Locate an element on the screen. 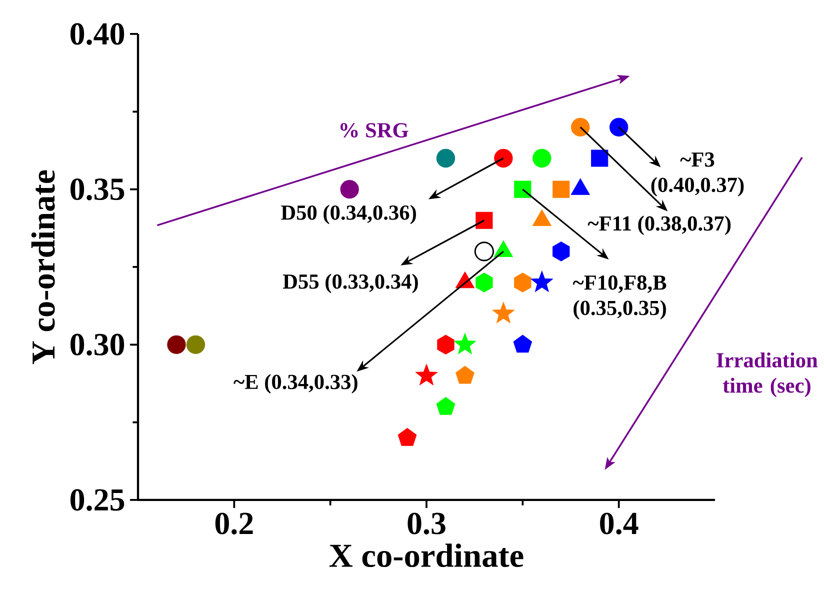  annotation: D55 (0.33,0.34) is located at coordinates (350, 284).